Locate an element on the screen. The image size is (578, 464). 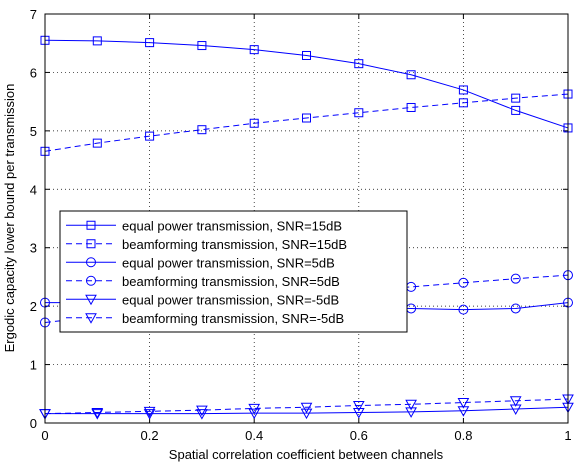
y-tick-label: 3 is located at coordinates (33, 248).